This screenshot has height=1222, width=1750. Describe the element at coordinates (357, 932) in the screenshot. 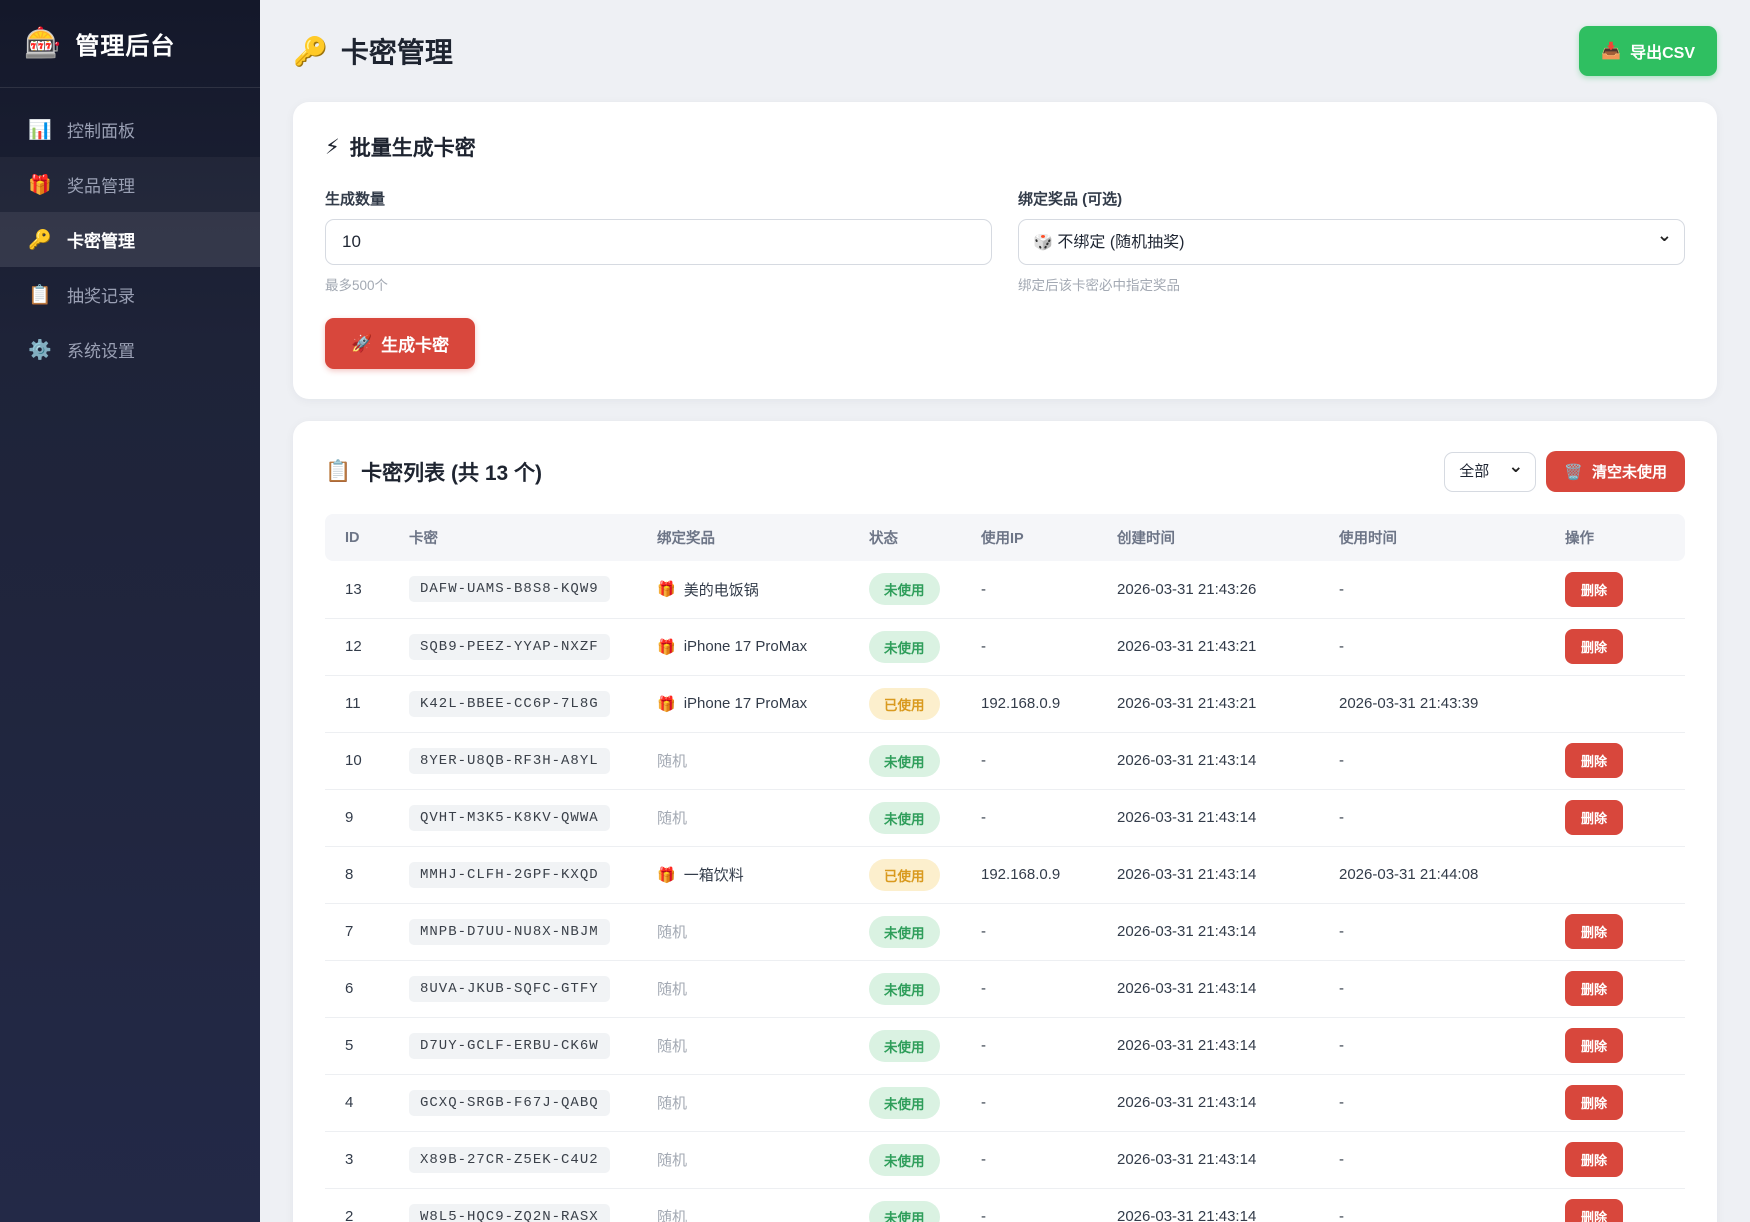

I see `cell-id: 7` at that location.